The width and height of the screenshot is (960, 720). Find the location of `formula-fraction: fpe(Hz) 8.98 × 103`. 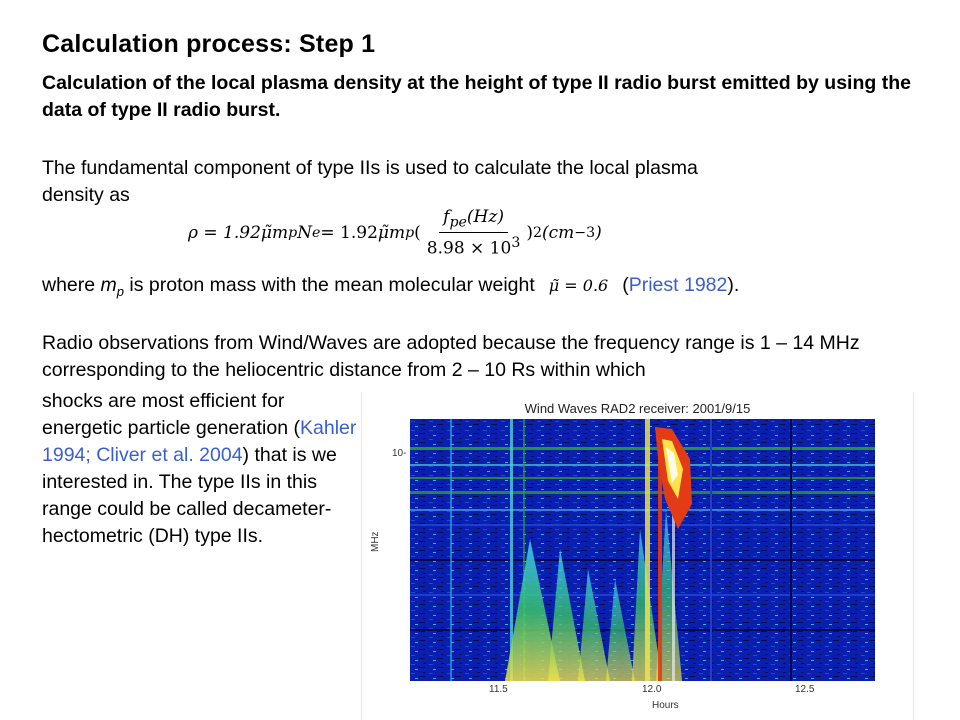

formula-fraction: fpe(Hz) 8.98 × 103 is located at coordinates (474, 233).